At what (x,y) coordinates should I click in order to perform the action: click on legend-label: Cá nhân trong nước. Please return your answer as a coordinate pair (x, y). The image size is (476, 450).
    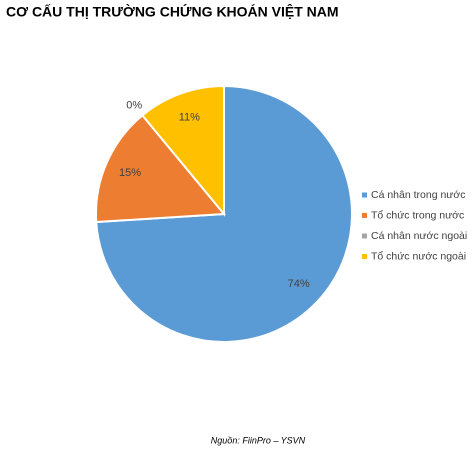
    Looking at the image, I should click on (418, 195).